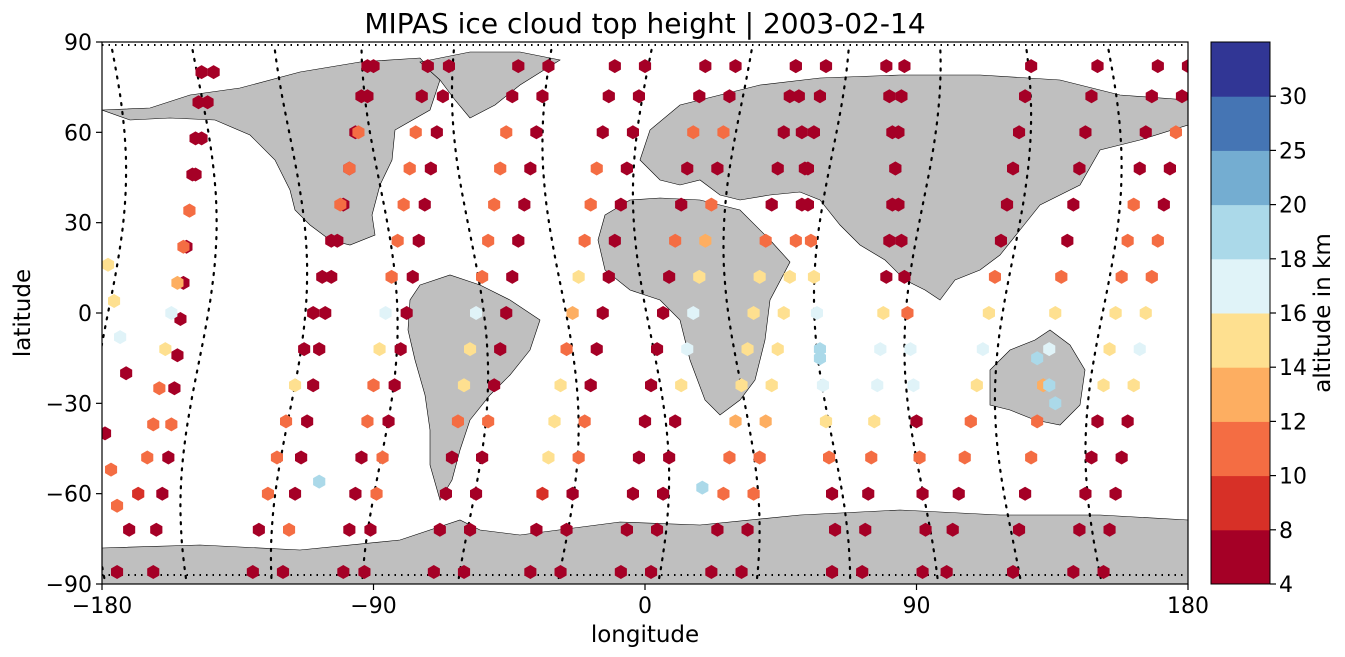 This screenshot has height=657, width=1345. Describe the element at coordinates (1293, 97) in the screenshot. I see `colorbar-tick-label: 30` at that location.